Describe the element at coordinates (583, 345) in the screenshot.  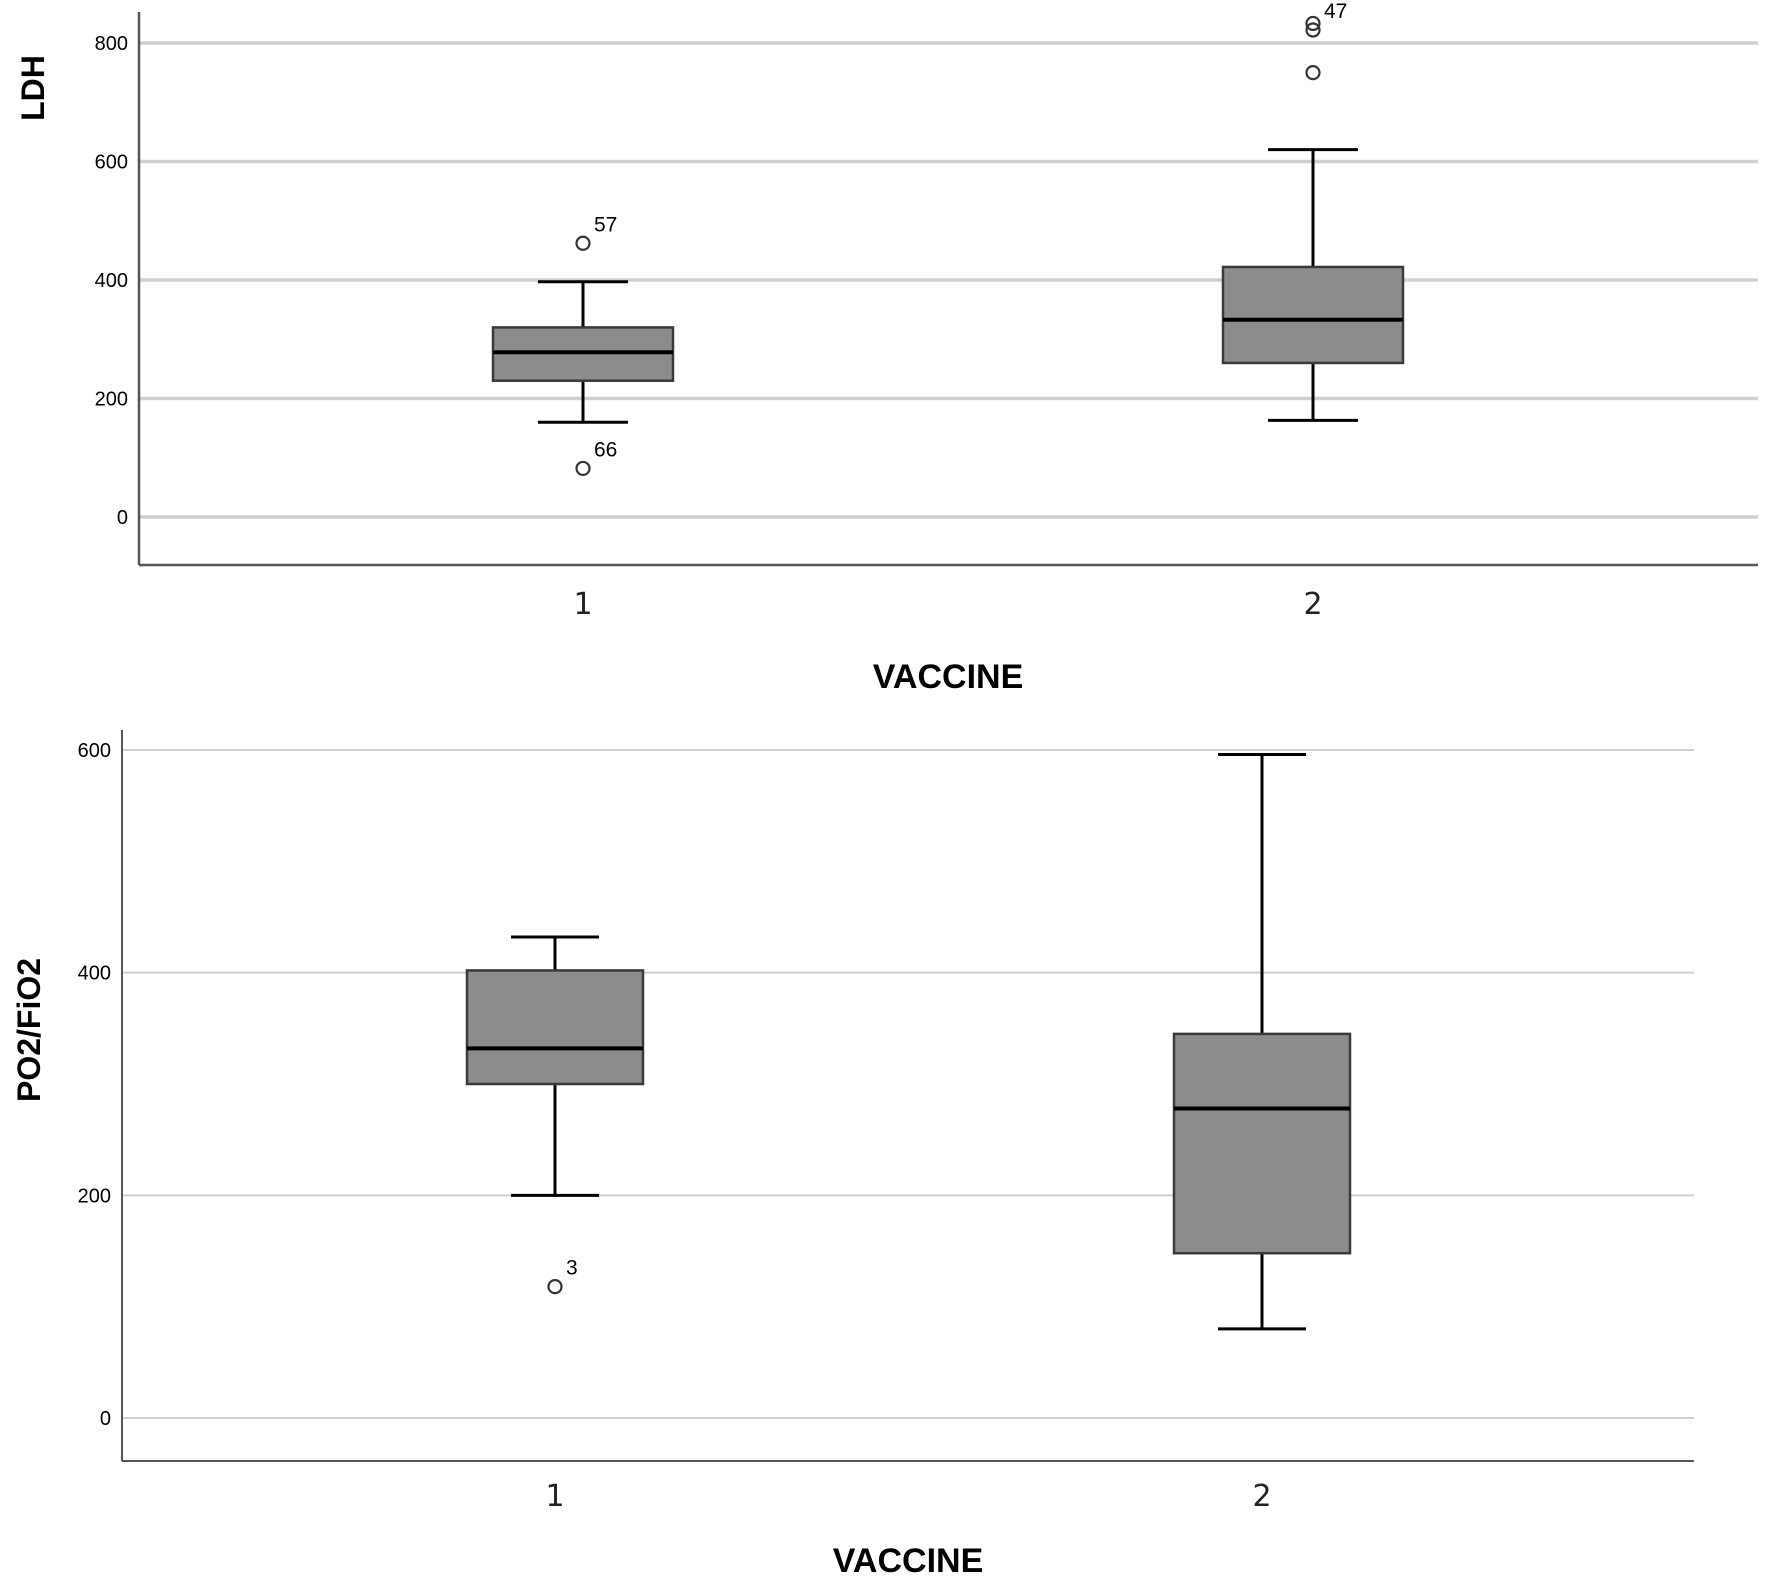
I see `box-group-1: 57 66` at that location.